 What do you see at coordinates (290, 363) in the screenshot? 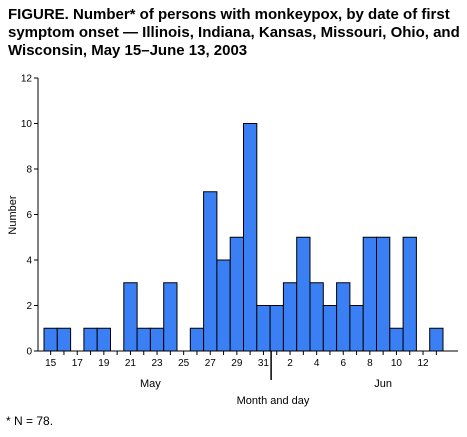
I see `x-tick-label: 2` at bounding box center [290, 363].